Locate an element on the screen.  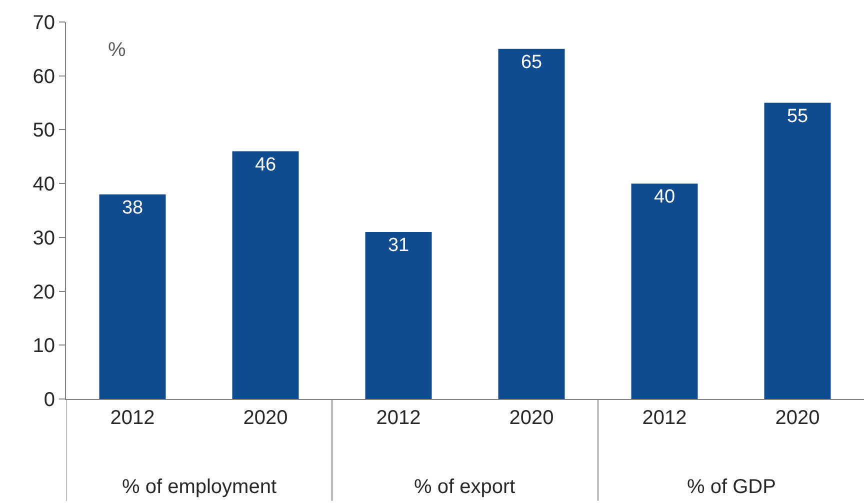
text: % of employment is located at coordinates (199, 487).